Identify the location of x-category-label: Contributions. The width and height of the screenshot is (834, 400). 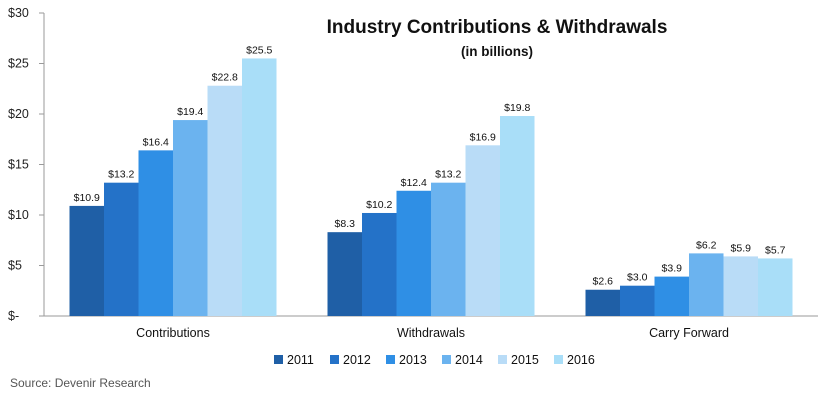
(173, 333).